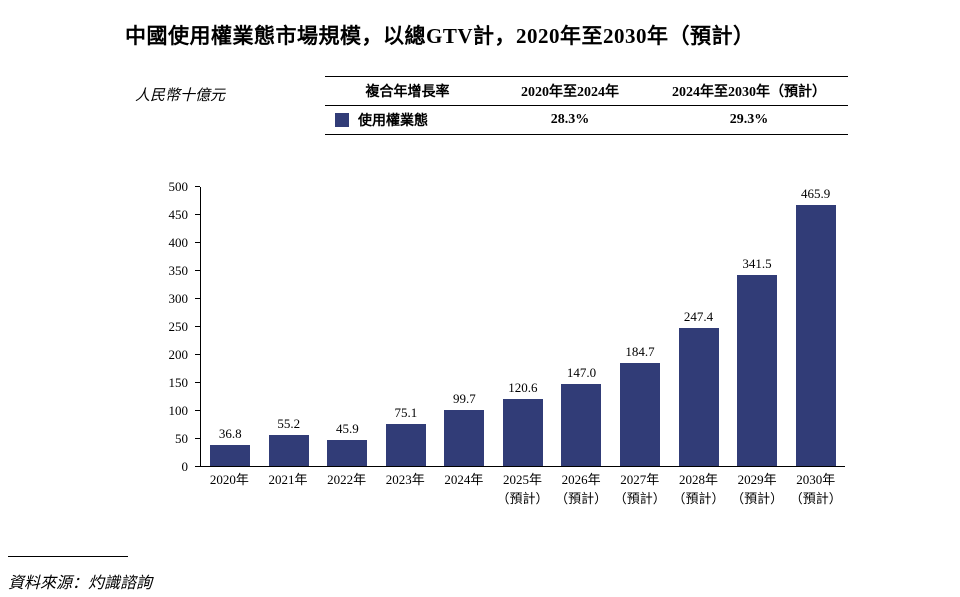 The height and width of the screenshot is (597, 960). I want to click on unit-label: 人民幣十億元, so click(180, 96).